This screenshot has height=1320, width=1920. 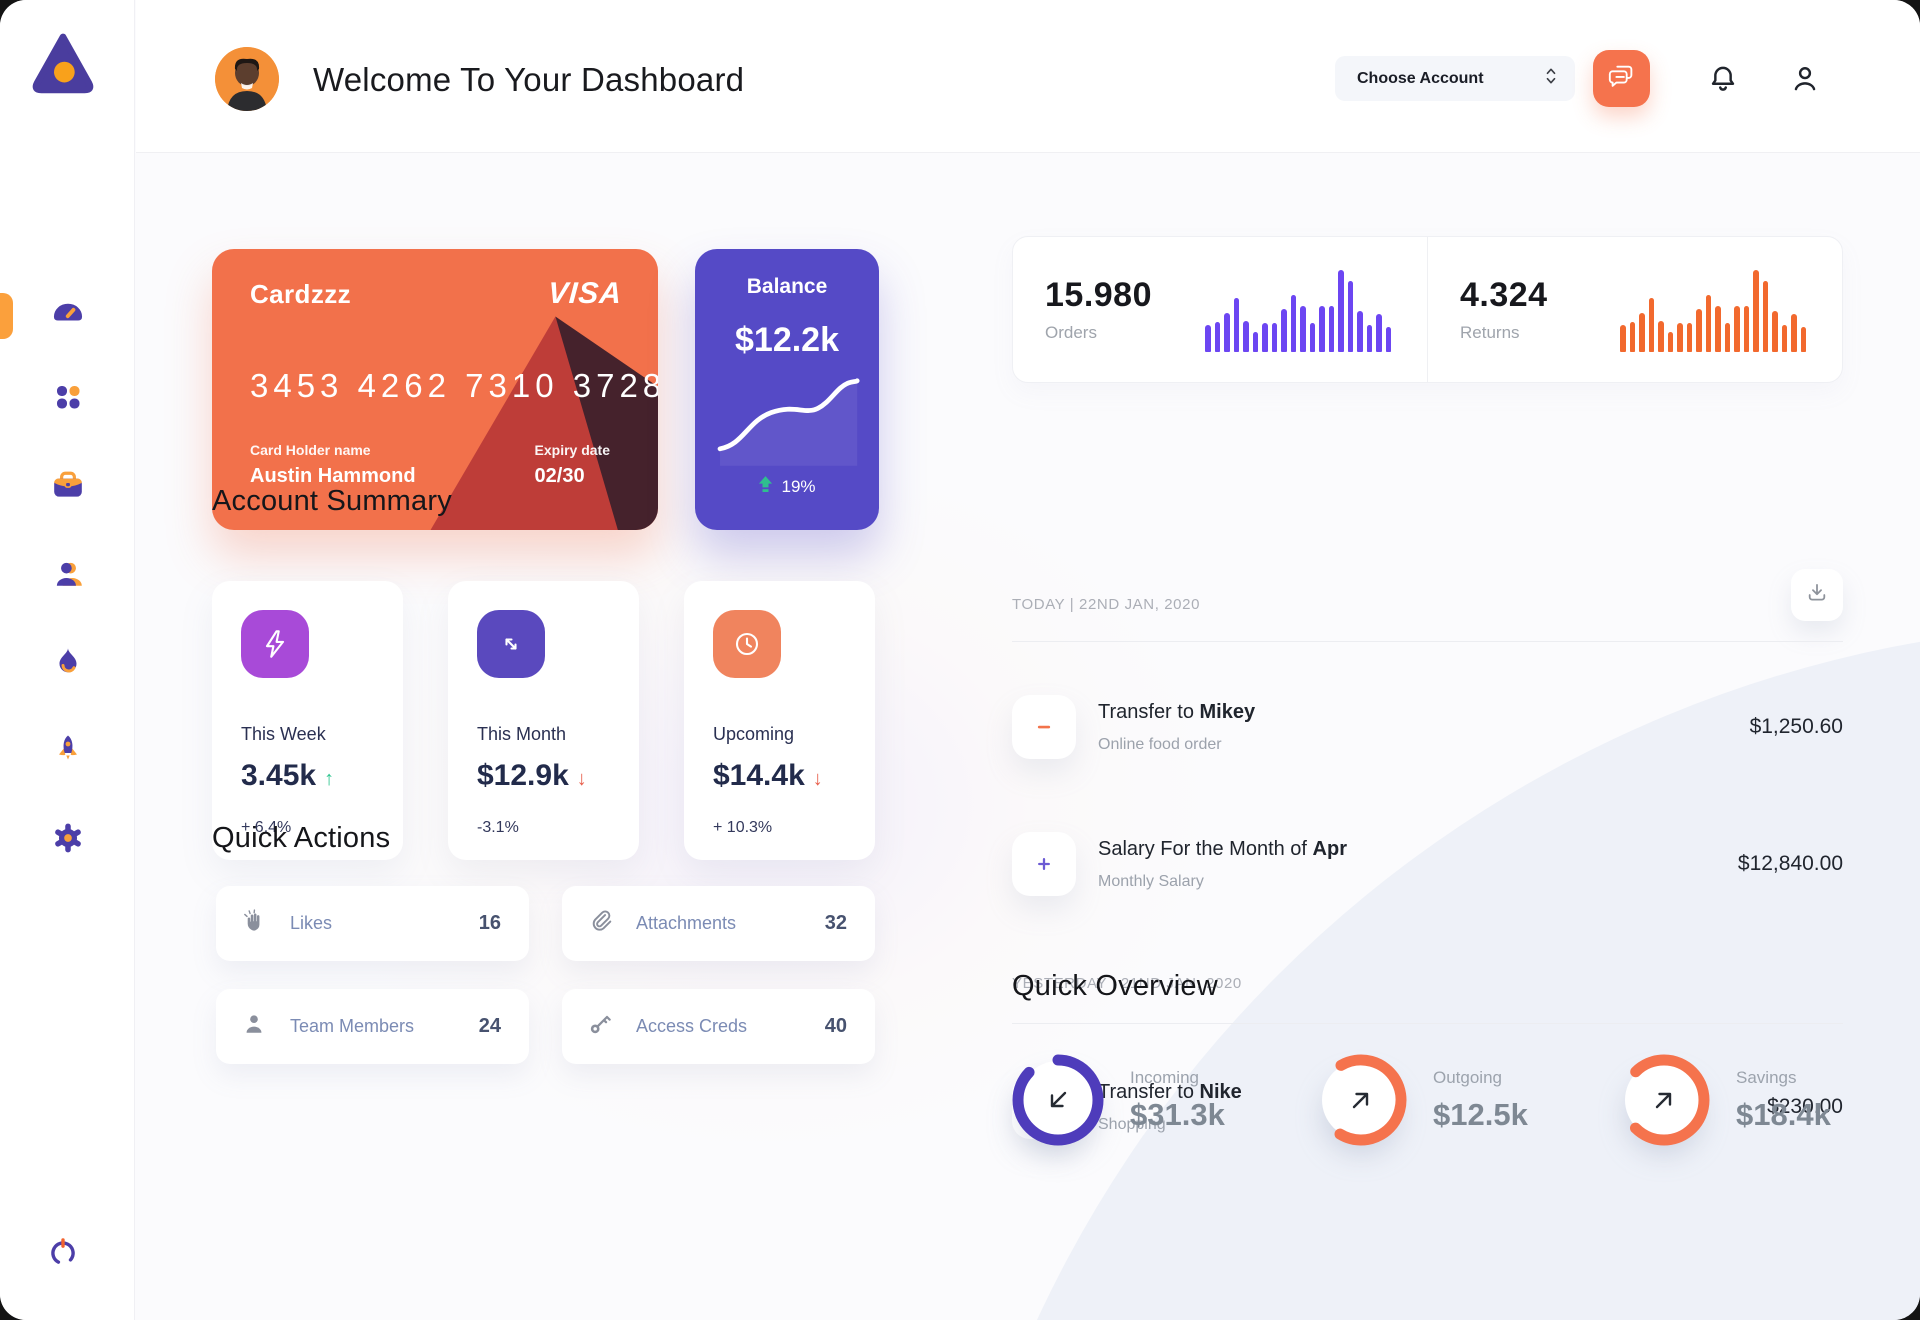 I want to click on arrow-up-icon: ↑, so click(x=329, y=779).